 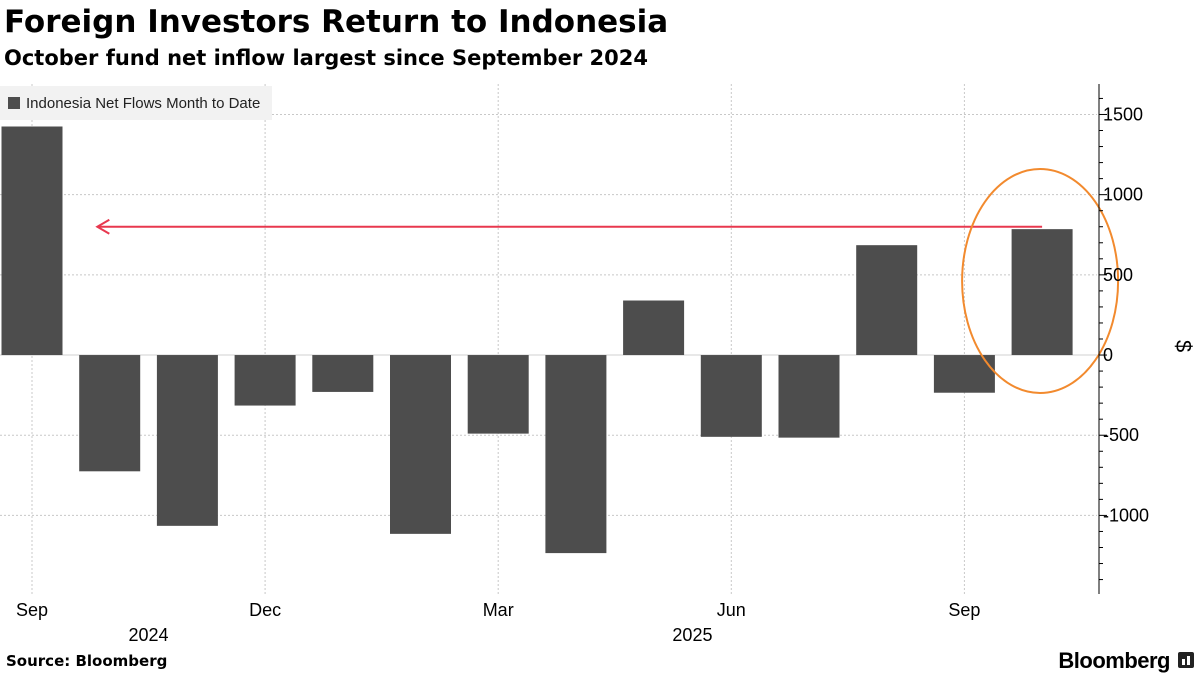 I want to click on y-tick-label: -1000, so click(x=1126, y=515).